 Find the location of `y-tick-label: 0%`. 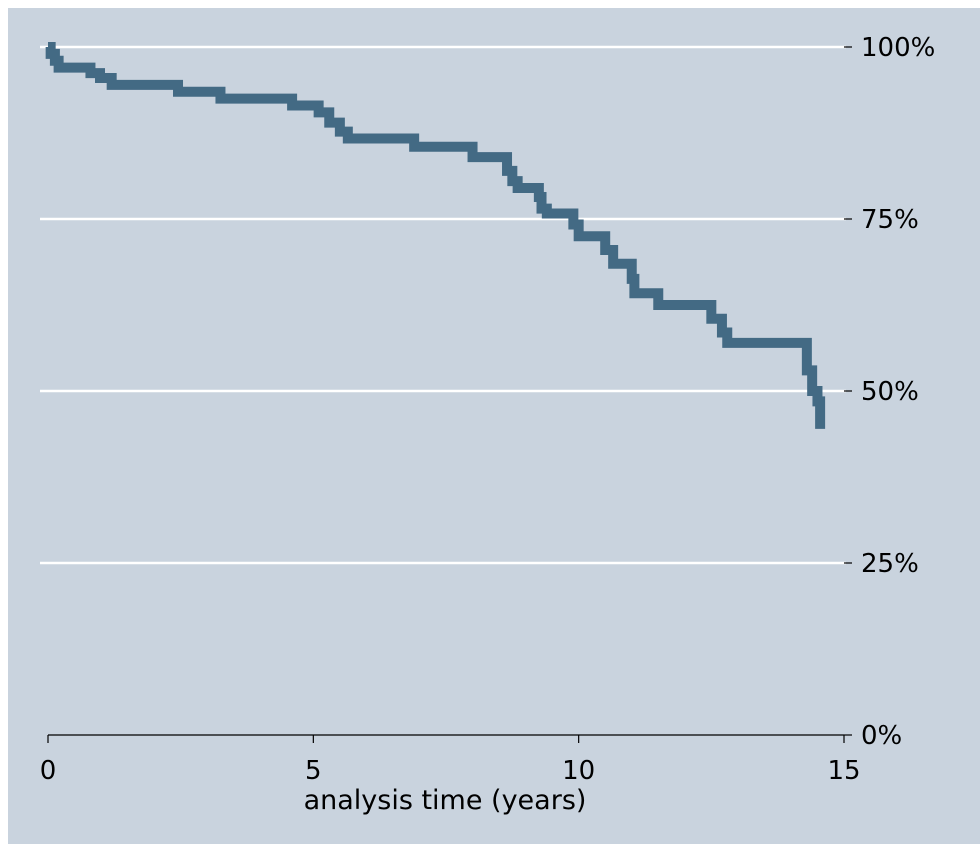

y-tick-label: 0% is located at coordinates (881, 736).